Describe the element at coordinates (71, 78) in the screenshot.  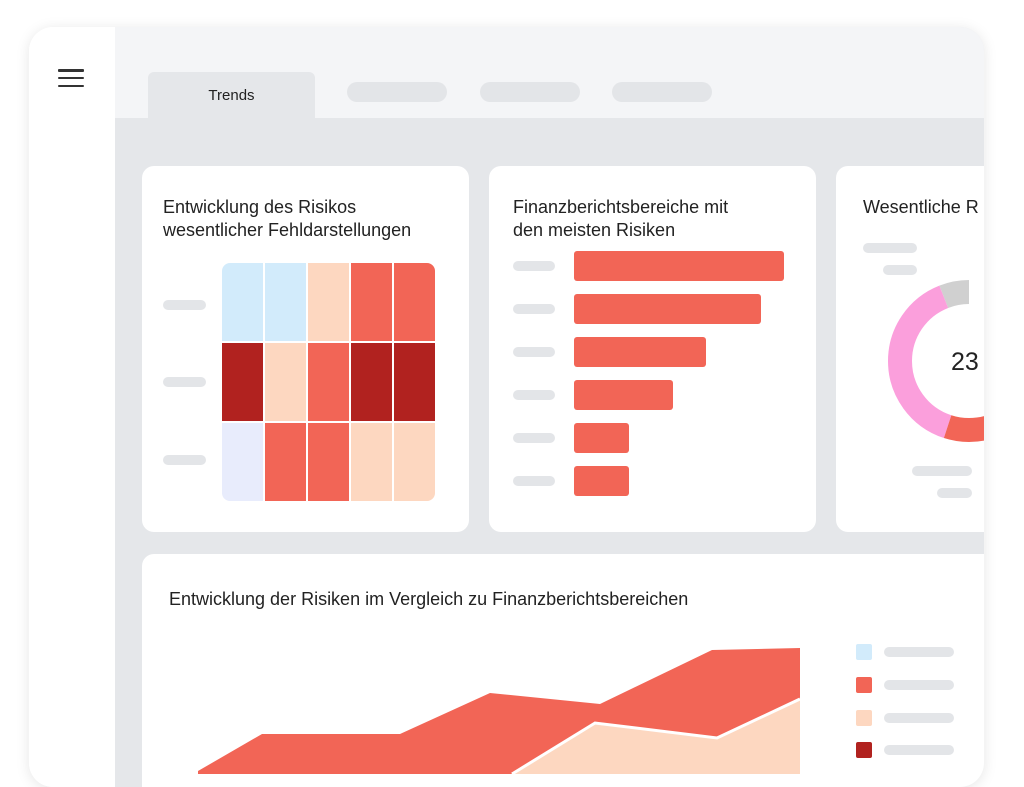
I see `menu-icon` at that location.